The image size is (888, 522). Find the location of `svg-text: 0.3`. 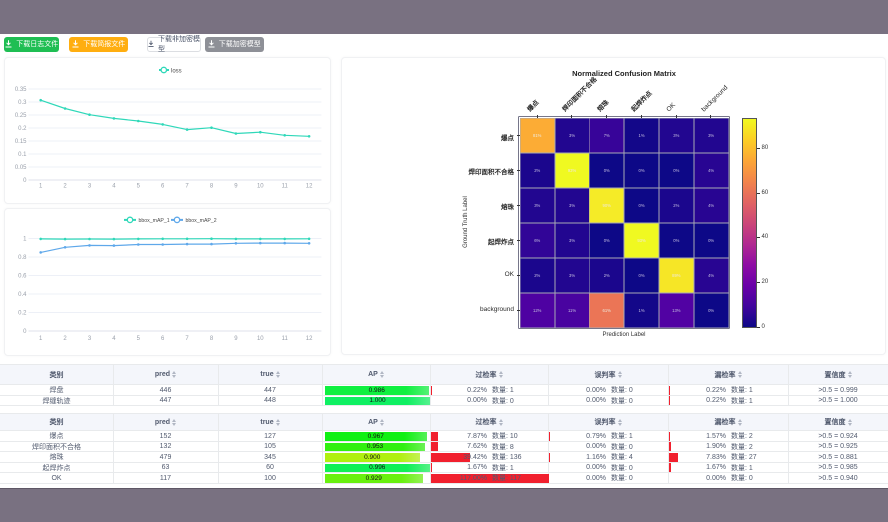

svg-text: 0.3 is located at coordinates (22, 103).